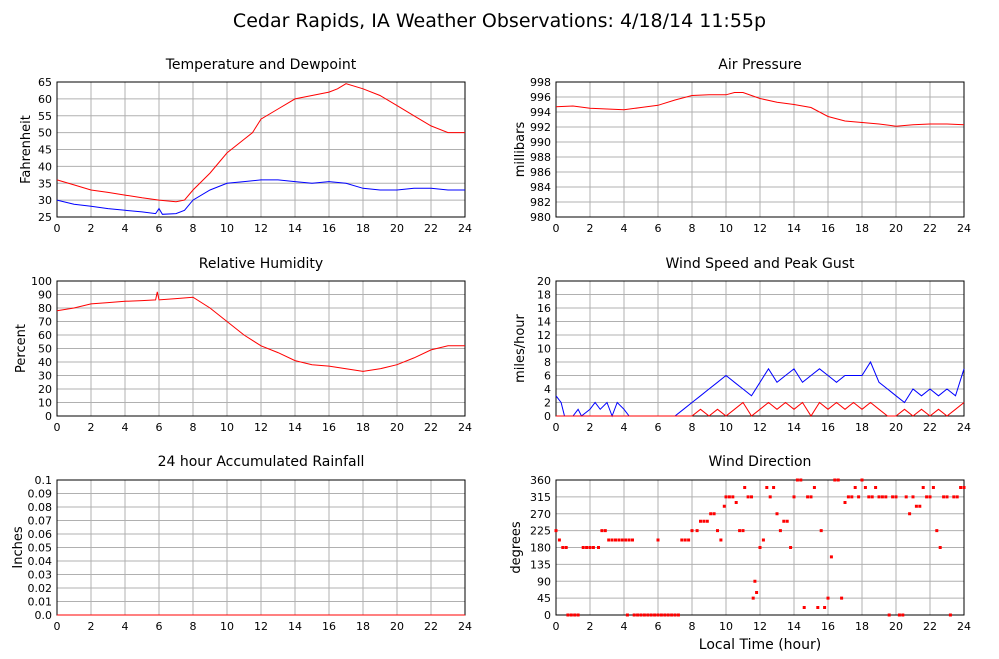 This screenshot has width=999, height=659. I want to click on y-axis-label-rain: Inches, so click(18, 547).